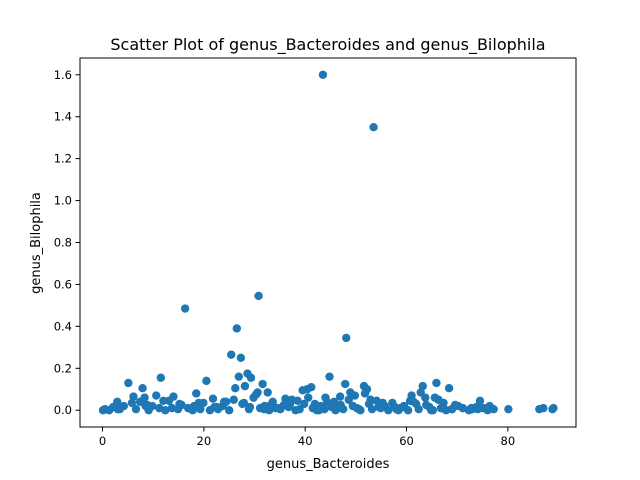 The image size is (640, 480). What do you see at coordinates (508, 441) in the screenshot?
I see `x-tick-label: 80` at bounding box center [508, 441].